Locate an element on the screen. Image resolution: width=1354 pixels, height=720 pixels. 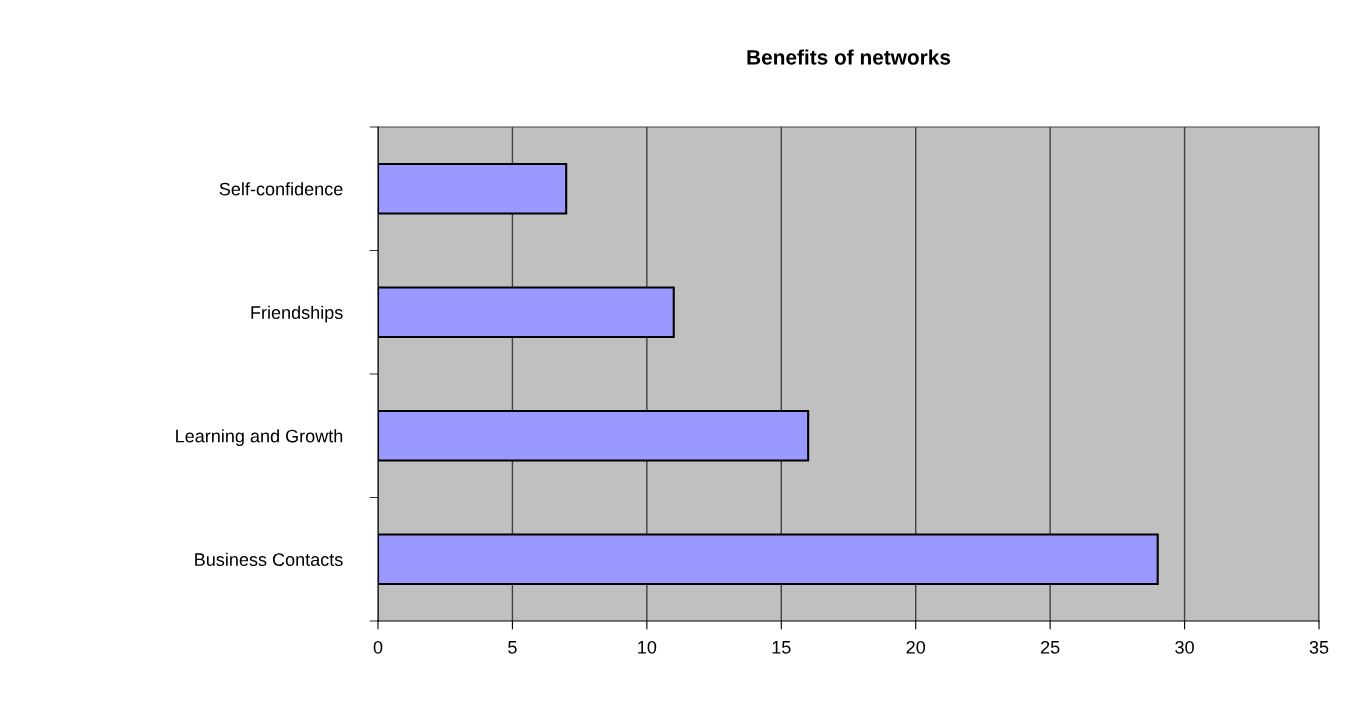
y-tick-label: Learning and Growth is located at coordinates (259, 438).